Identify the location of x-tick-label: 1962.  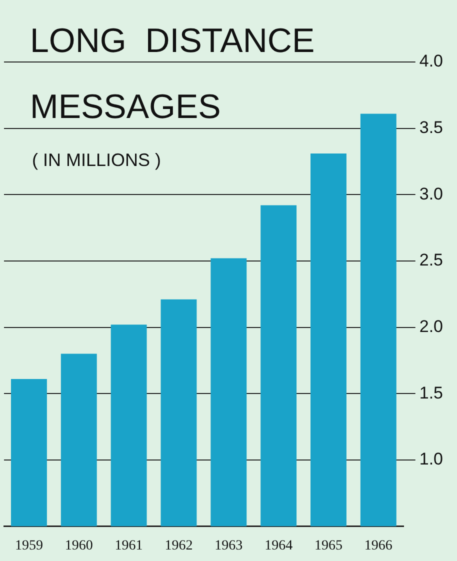
(178, 546).